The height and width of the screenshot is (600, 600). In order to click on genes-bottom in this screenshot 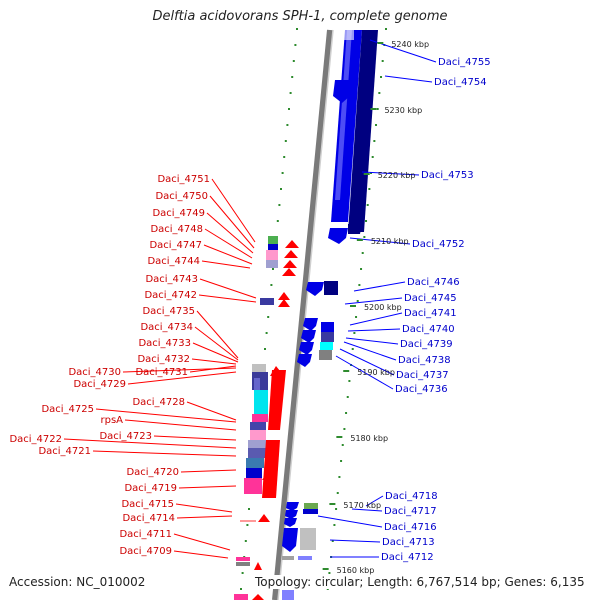, I will do `click(264, 578)`.